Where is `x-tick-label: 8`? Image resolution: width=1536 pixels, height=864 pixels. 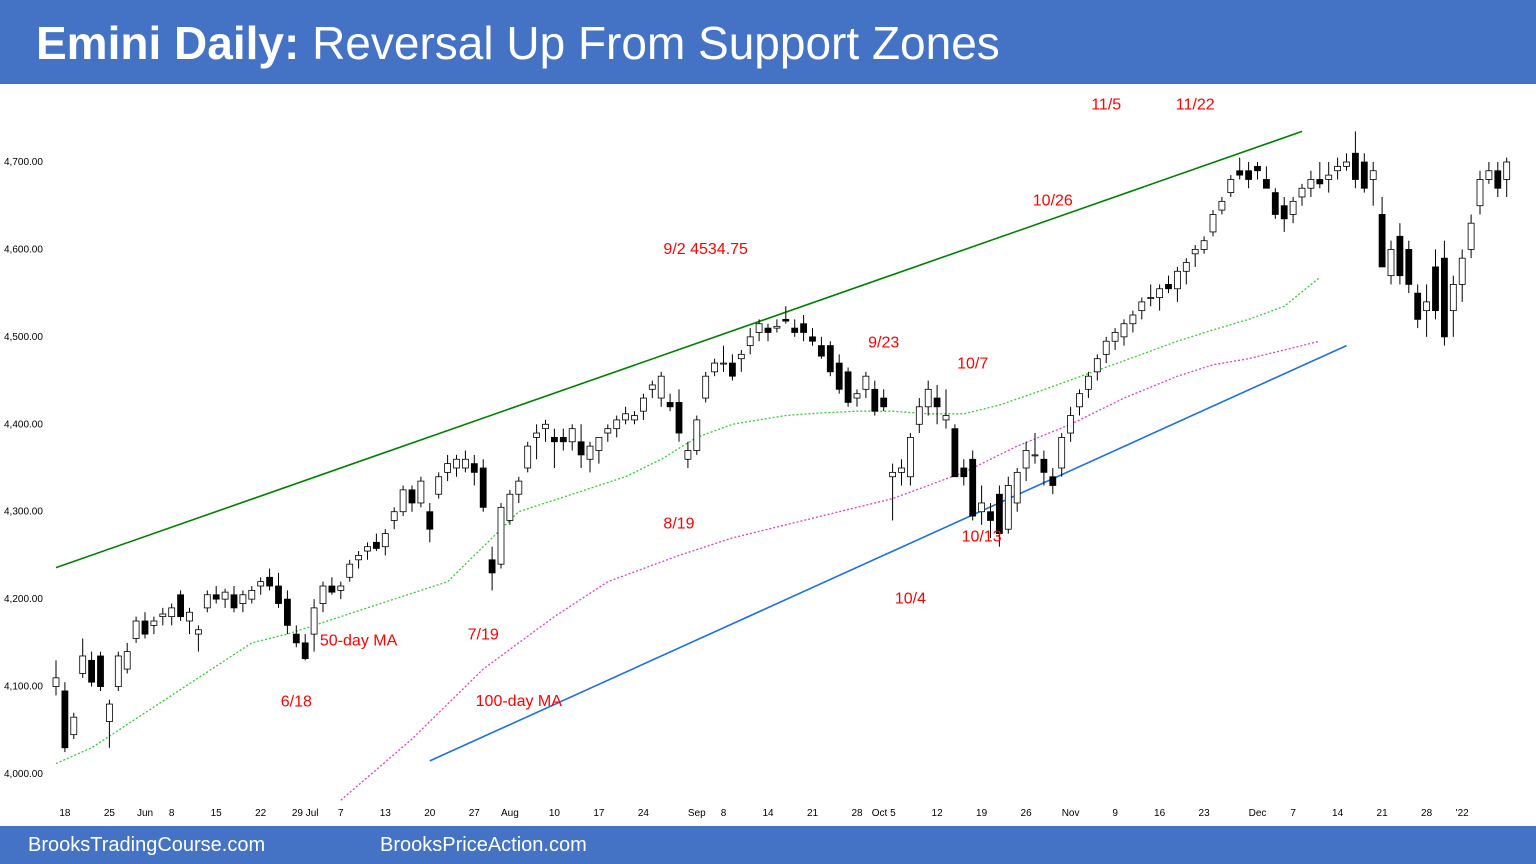 x-tick-label: 8 is located at coordinates (724, 813).